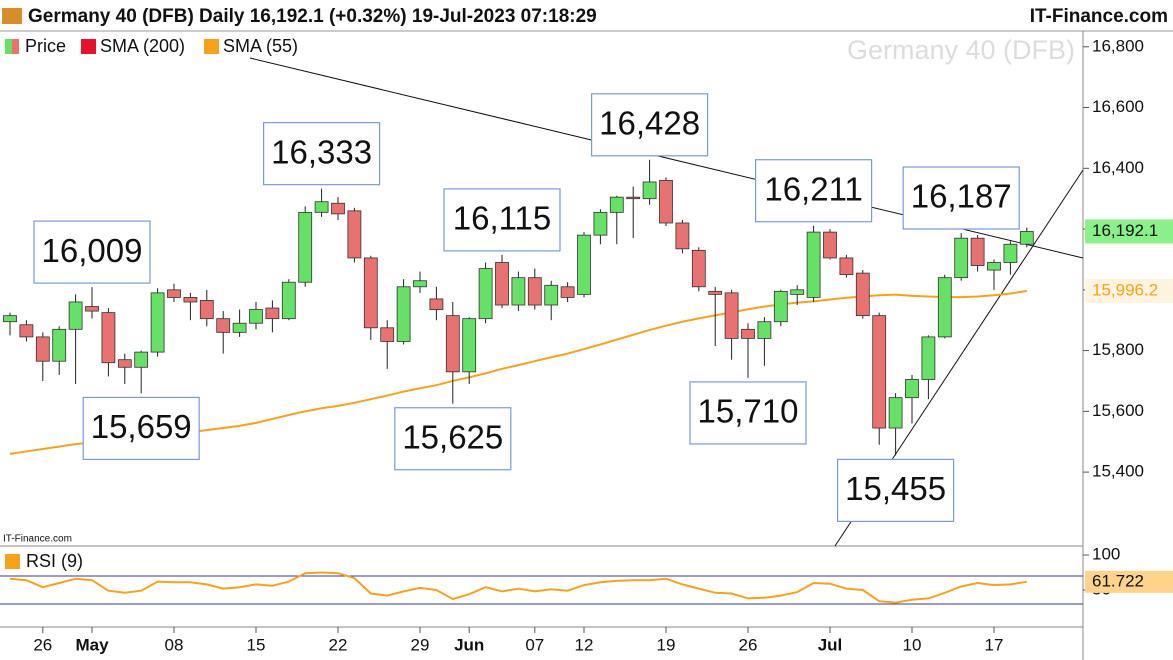  I want to click on annotation-label: 16,009, so click(92, 250).